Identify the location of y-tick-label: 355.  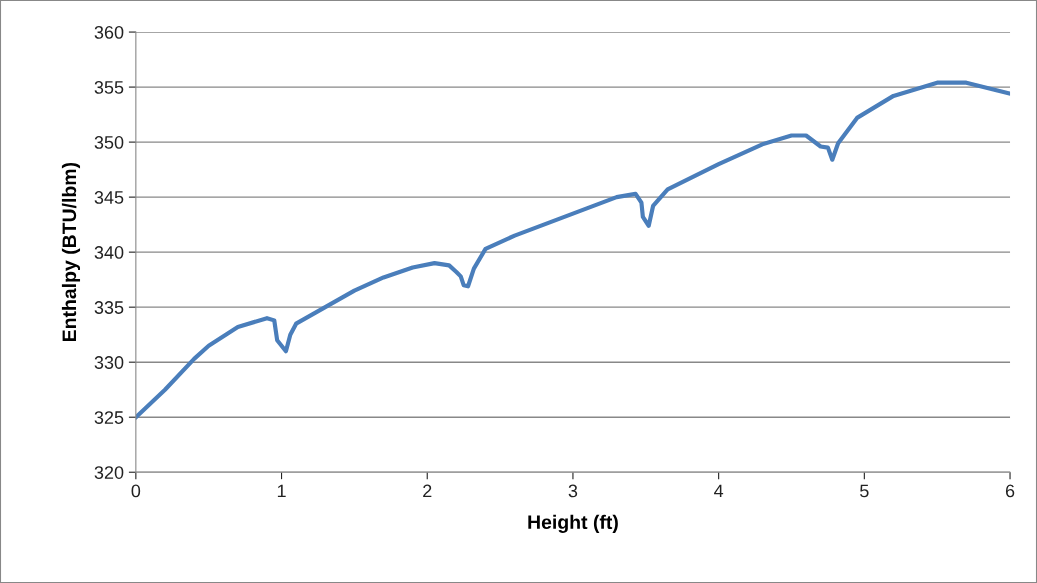
(109, 87).